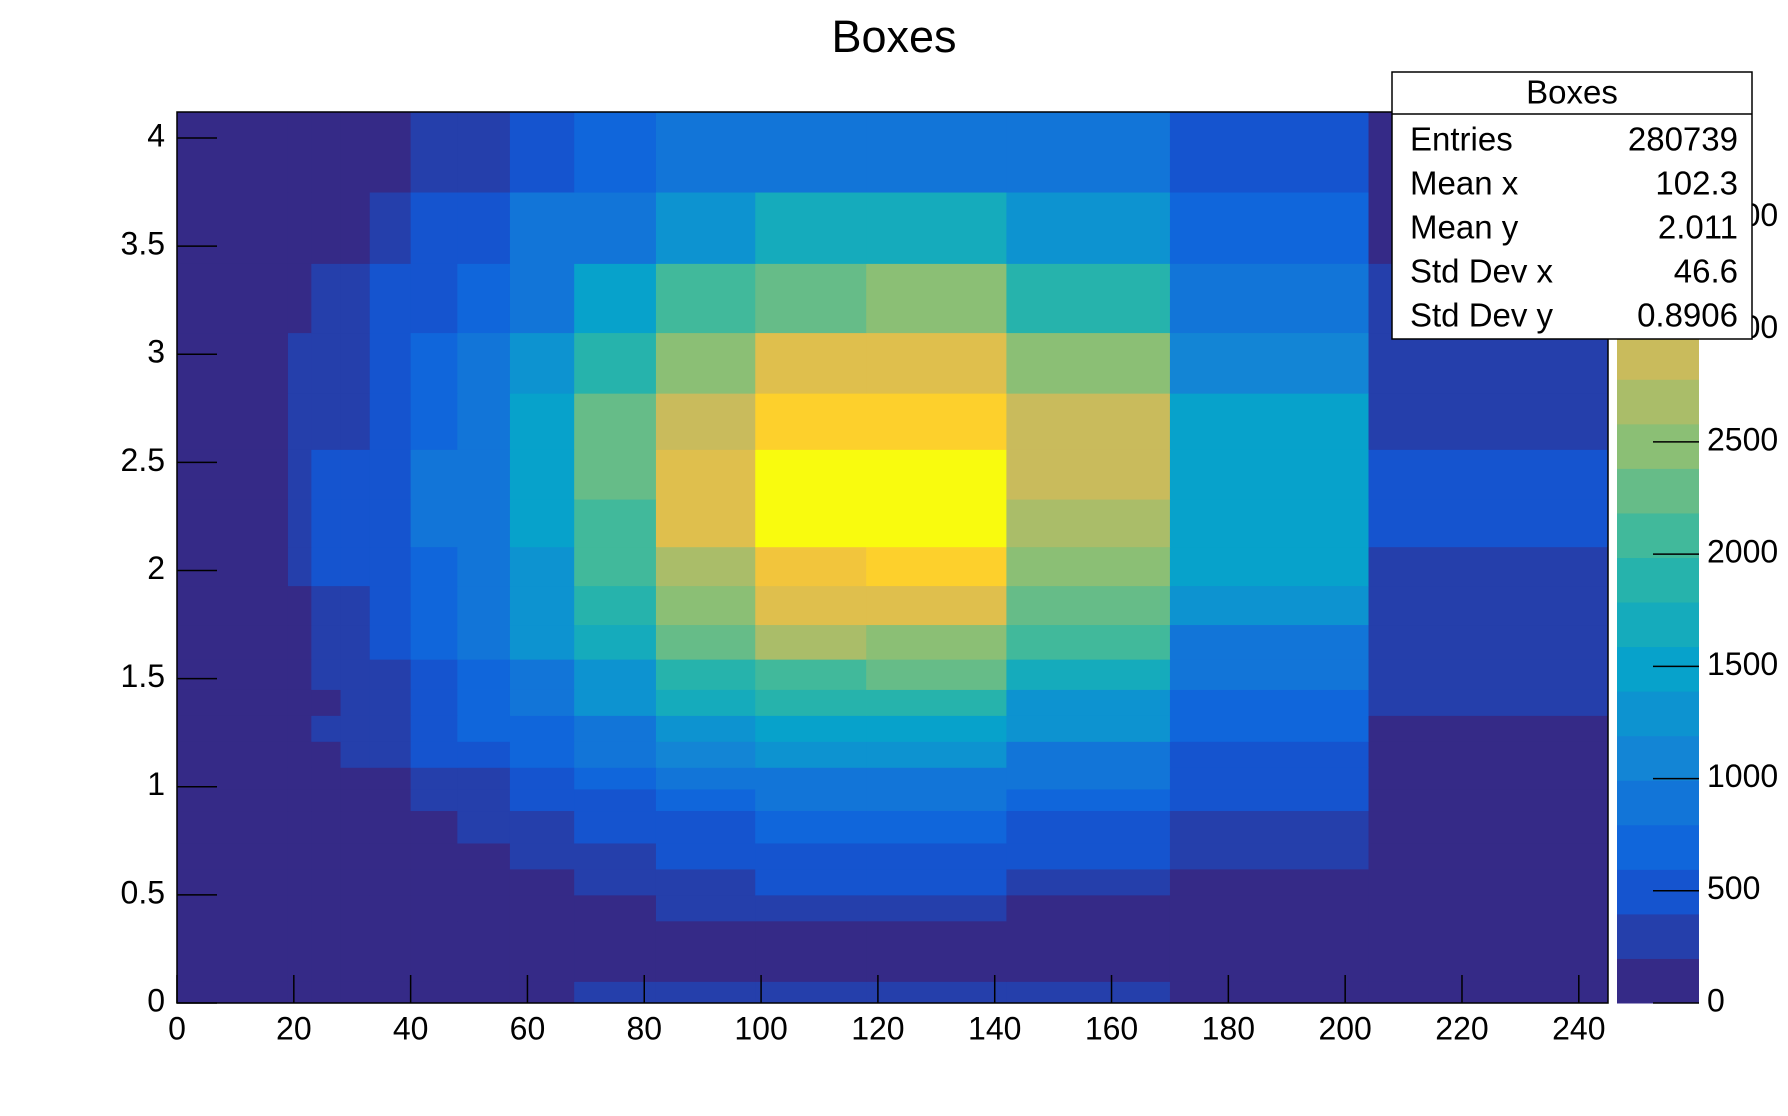 The width and height of the screenshot is (1788, 1116). What do you see at coordinates (1572, 205) in the screenshot?
I see `stats-box` at bounding box center [1572, 205].